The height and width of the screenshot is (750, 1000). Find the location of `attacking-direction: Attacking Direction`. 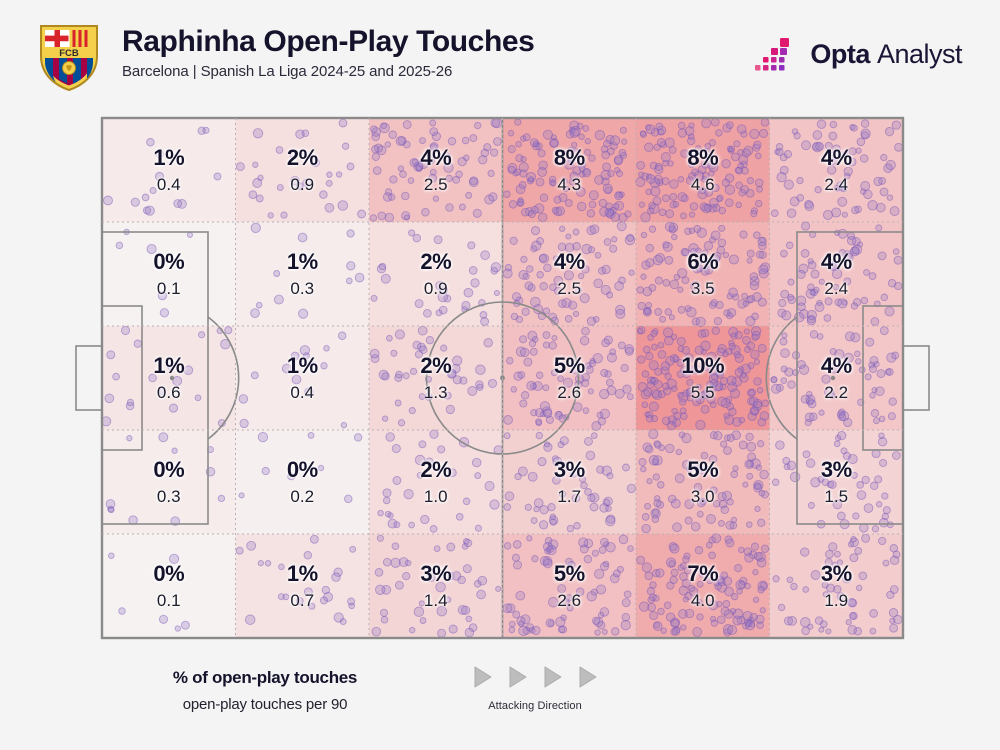

attacking-direction: Attacking Direction is located at coordinates (535, 688).